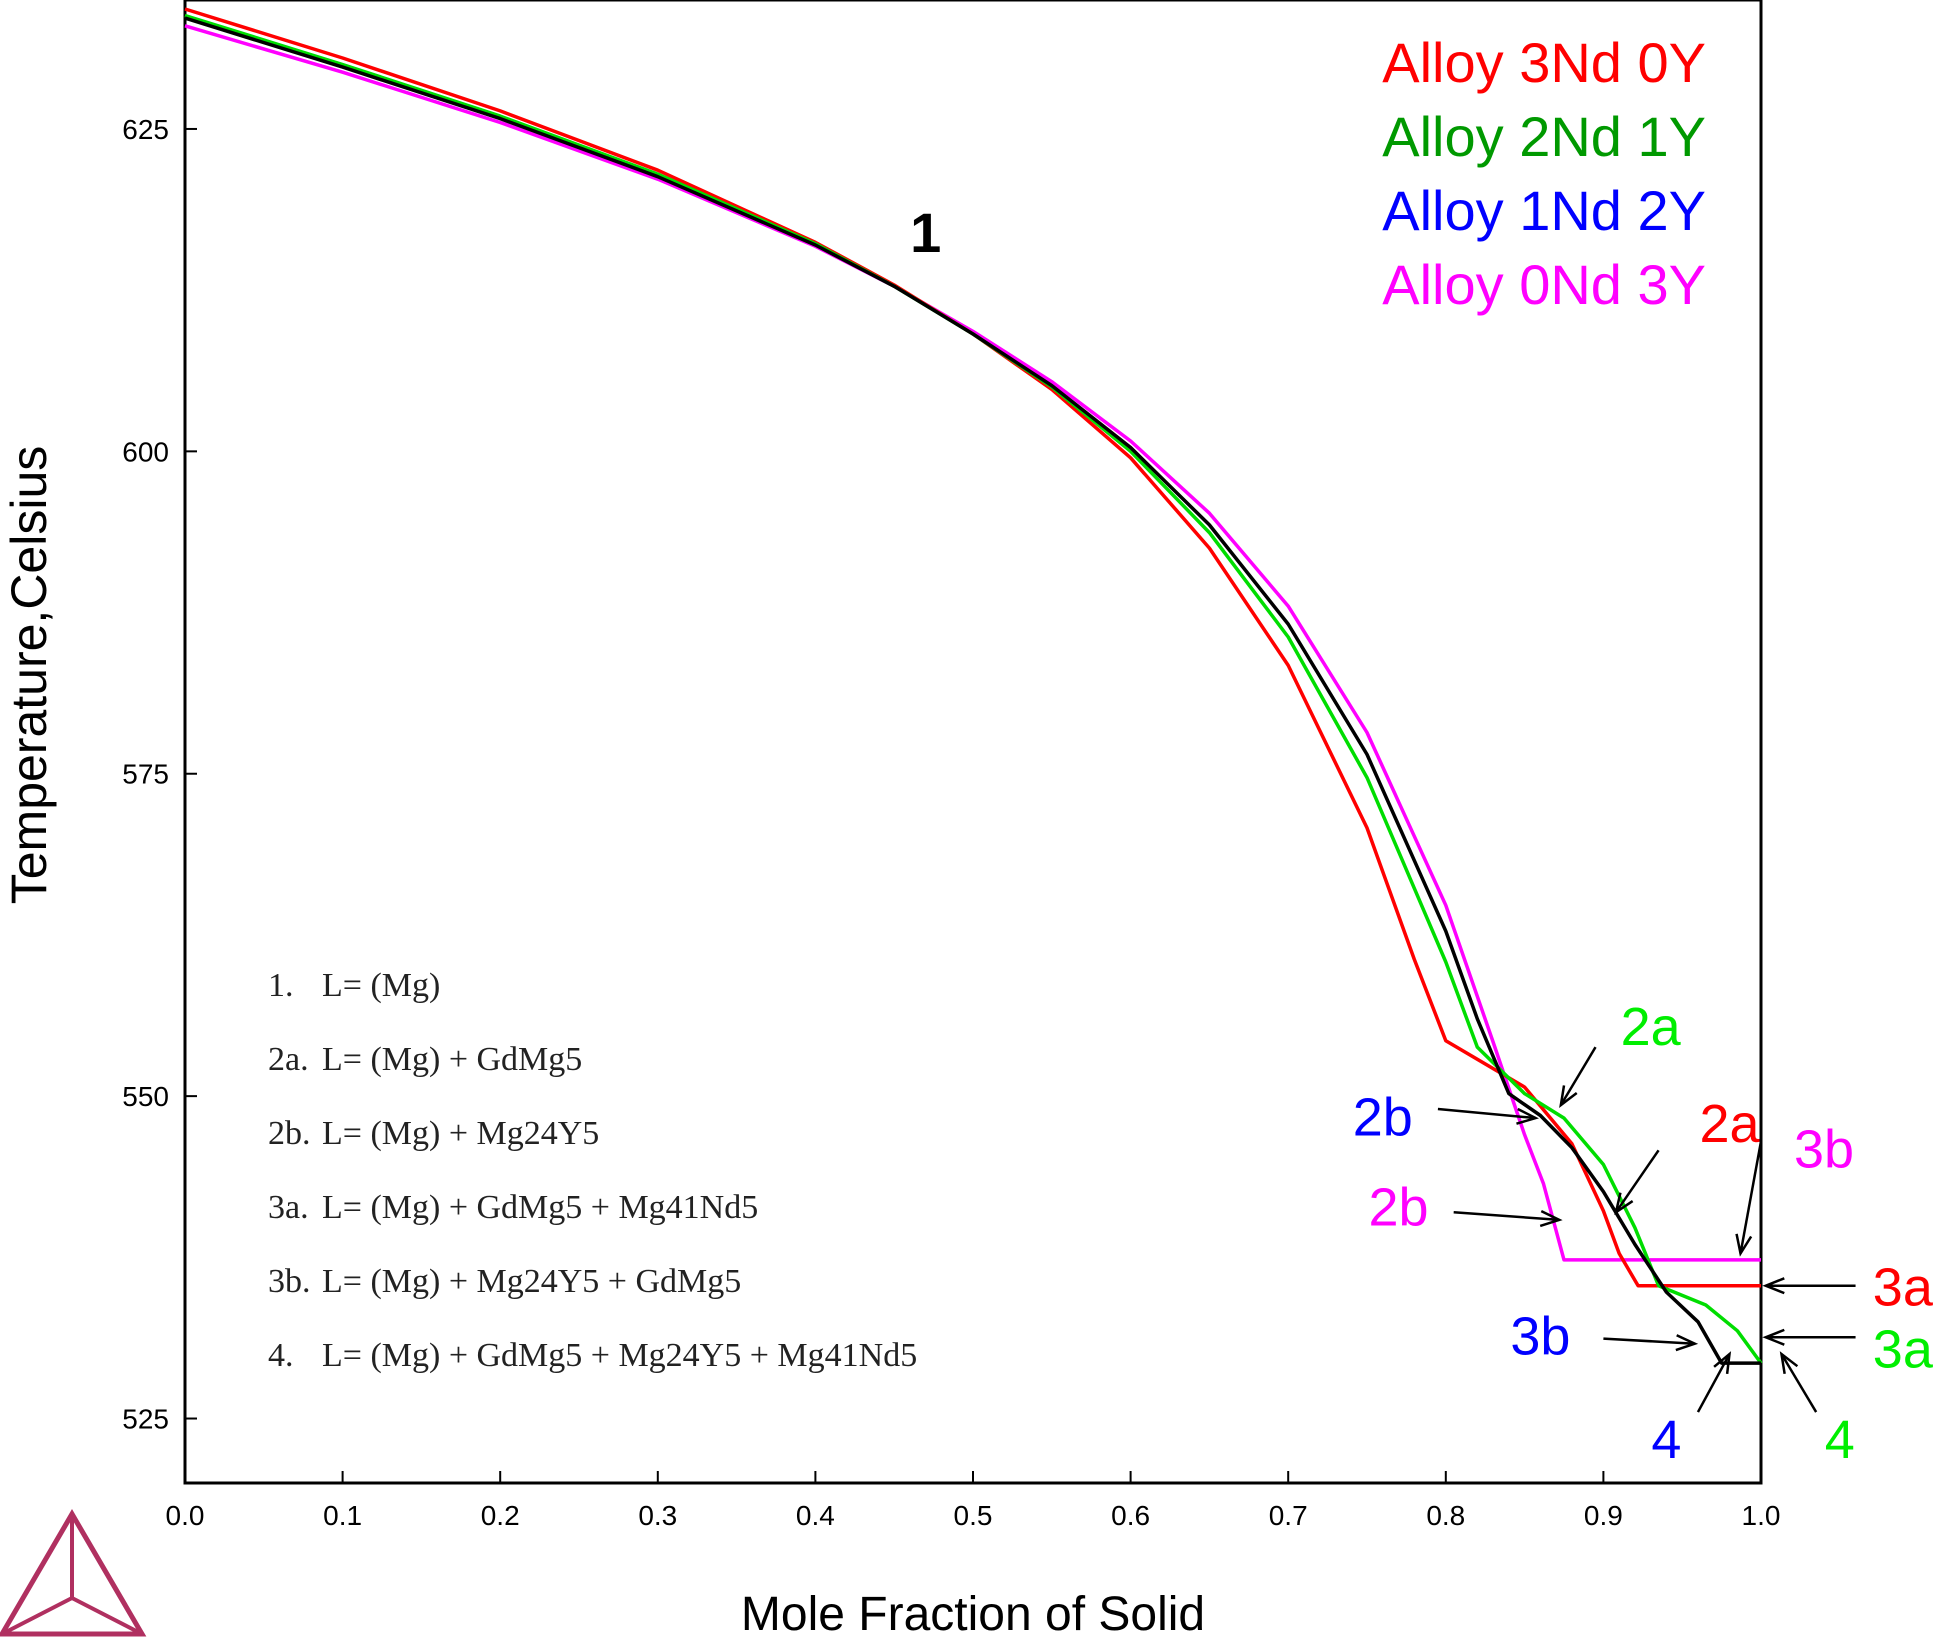  Describe the element at coordinates (500, 1515) in the screenshot. I see `x-tick-label: 0.2` at that location.